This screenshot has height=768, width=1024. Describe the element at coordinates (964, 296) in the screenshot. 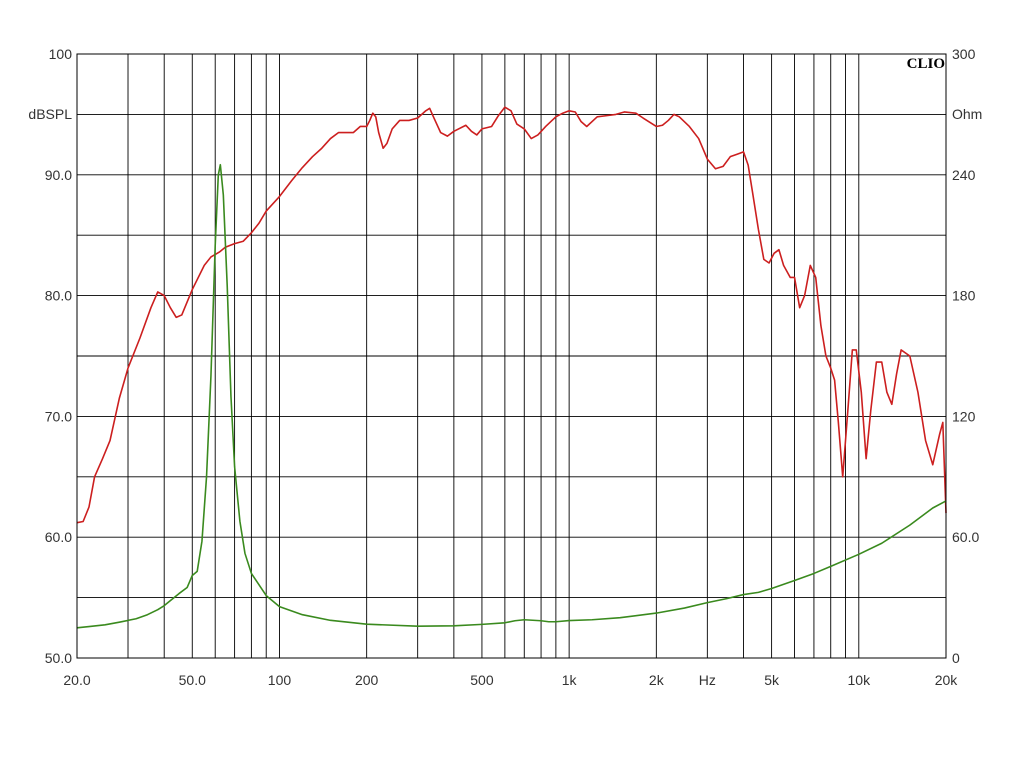

I see `y-right-tick-label: 180` at that location.